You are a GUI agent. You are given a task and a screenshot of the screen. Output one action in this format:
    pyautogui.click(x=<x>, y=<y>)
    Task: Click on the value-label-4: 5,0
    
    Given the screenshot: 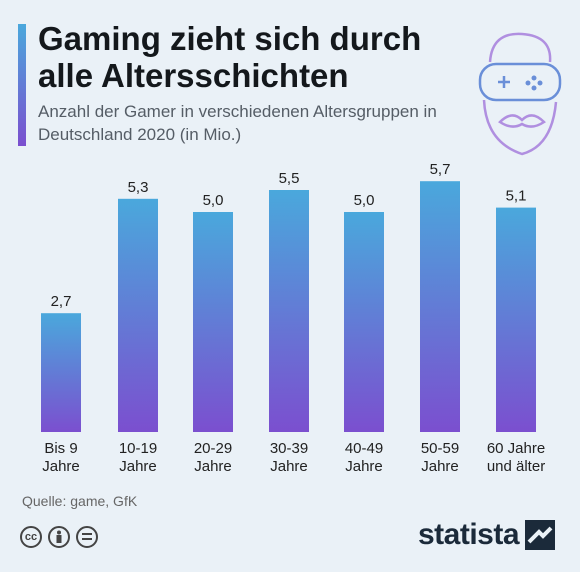 What is the action you would take?
    pyautogui.click(x=364, y=200)
    